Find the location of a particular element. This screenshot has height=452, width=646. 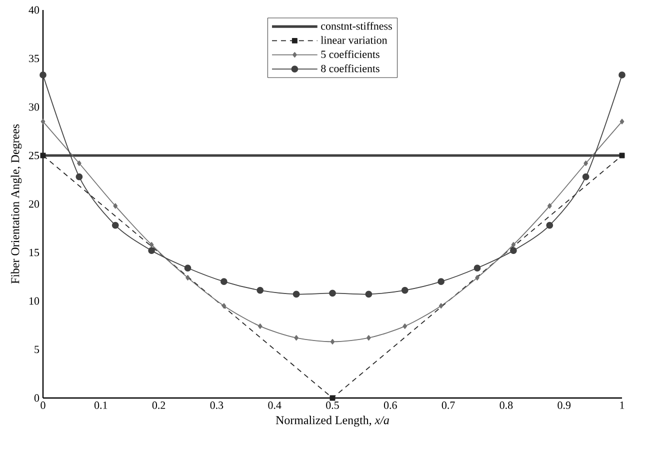

x-tick-label: 0.7 is located at coordinates (448, 405).